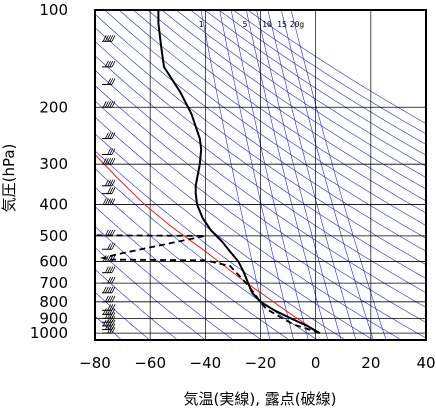  What do you see at coordinates (53, 205) in the screenshot?
I see `y-tick-label: 400` at bounding box center [53, 205].